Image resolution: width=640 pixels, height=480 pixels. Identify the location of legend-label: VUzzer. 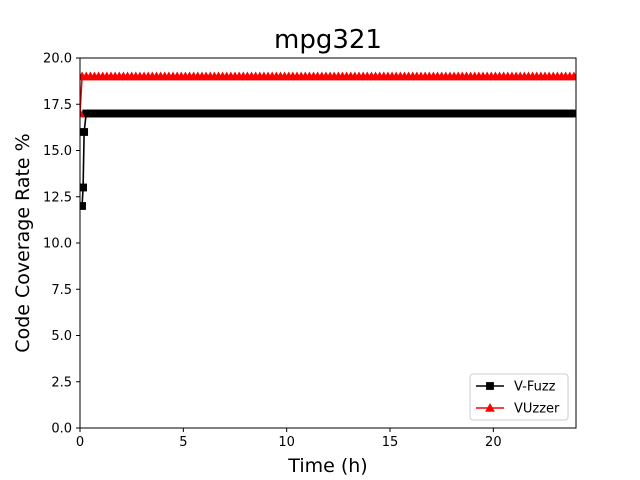
(537, 409).